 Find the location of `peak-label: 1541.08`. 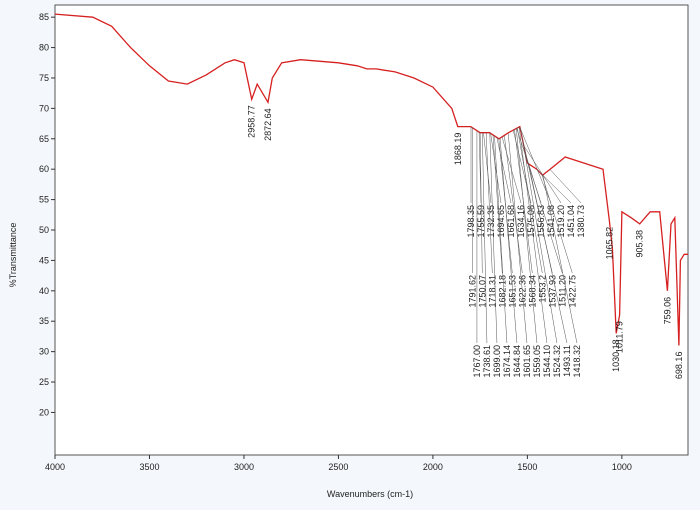

peak-label: 1541.08 is located at coordinates (551, 221).